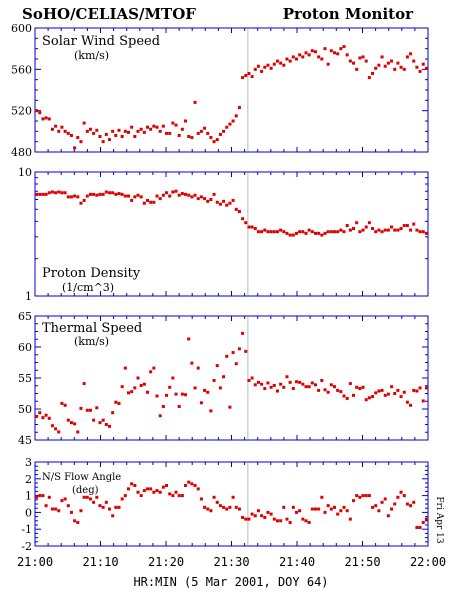 The height and width of the screenshot is (600, 450). What do you see at coordinates (21, 69) in the screenshot?
I see `y-tick-label: 560` at bounding box center [21, 69].